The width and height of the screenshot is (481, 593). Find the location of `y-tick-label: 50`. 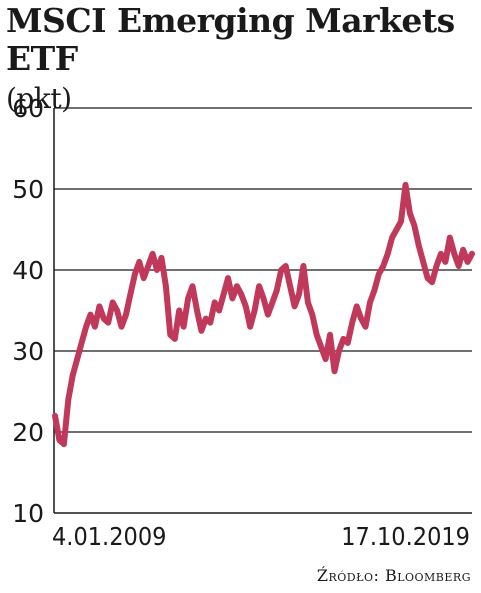

y-tick-label: 50 is located at coordinates (28, 189).